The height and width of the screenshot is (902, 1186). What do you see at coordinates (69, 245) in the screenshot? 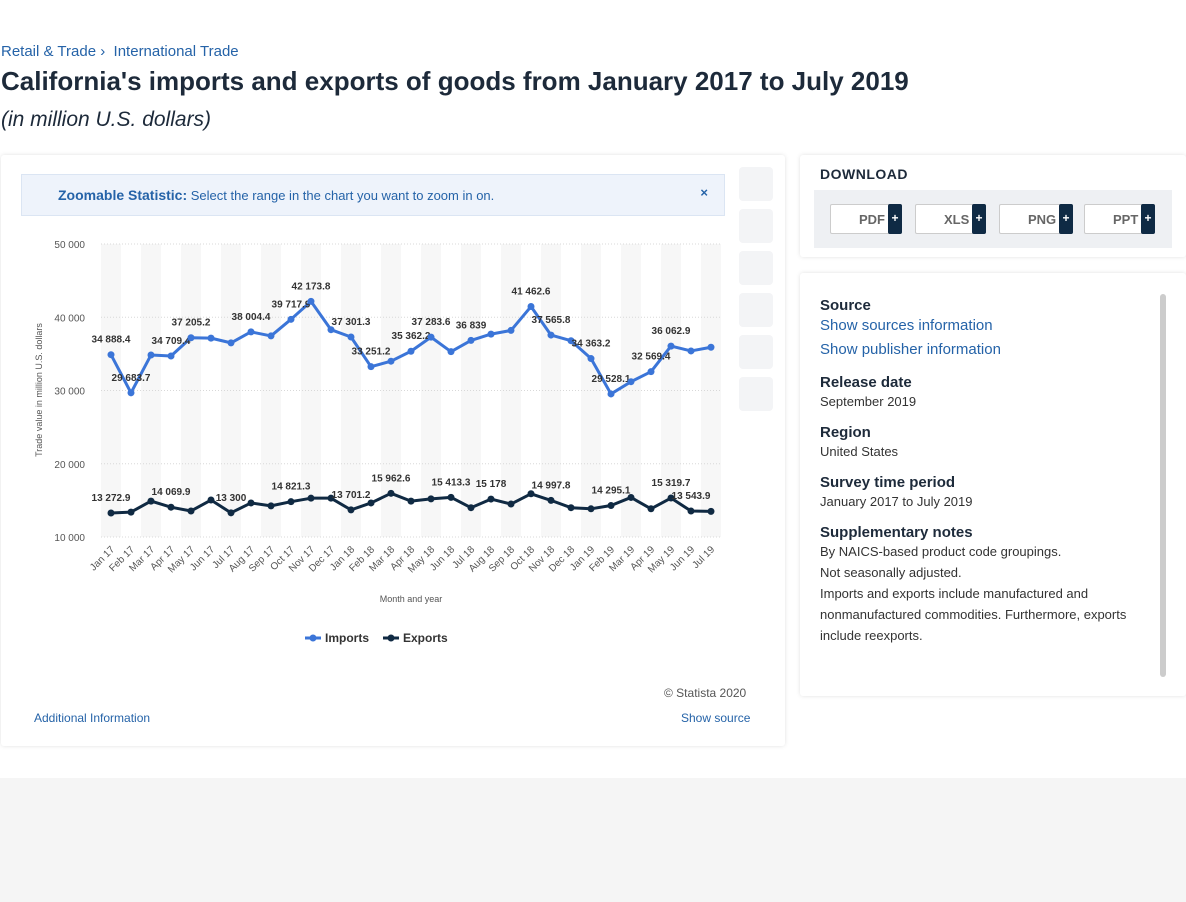
I see `y-tick-label: 50 000` at bounding box center [69, 245].